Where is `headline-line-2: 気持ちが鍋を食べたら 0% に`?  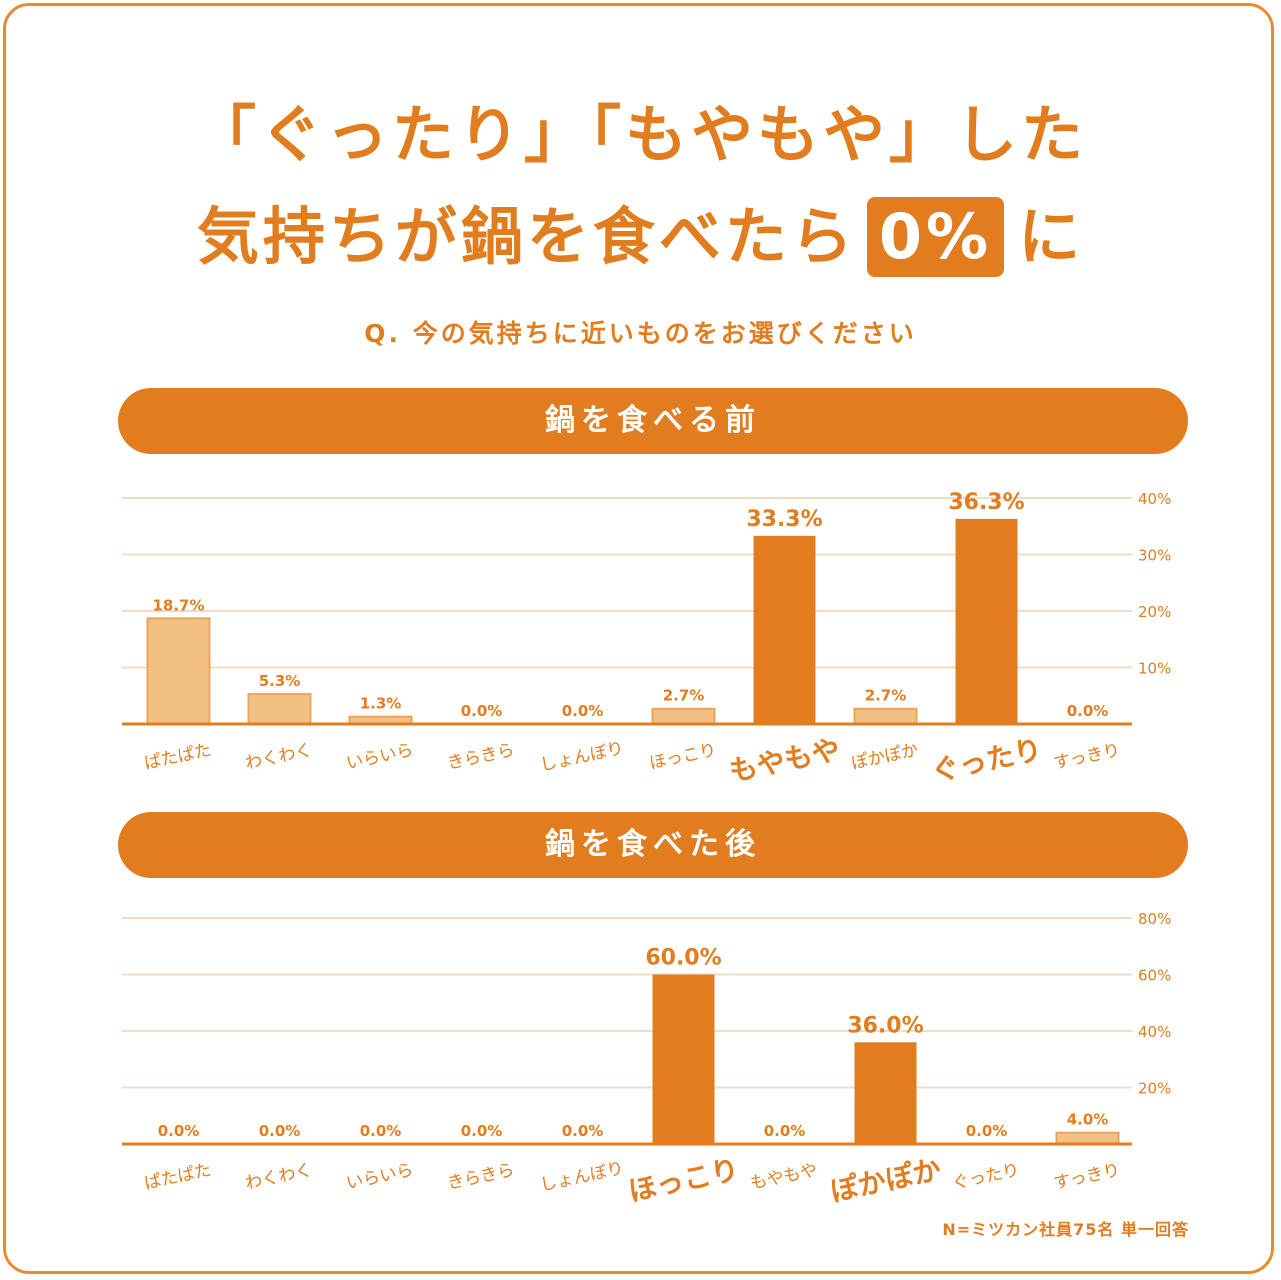 headline-line-2: 気持ちが鍋を食べたら 0% に is located at coordinates (640, 231).